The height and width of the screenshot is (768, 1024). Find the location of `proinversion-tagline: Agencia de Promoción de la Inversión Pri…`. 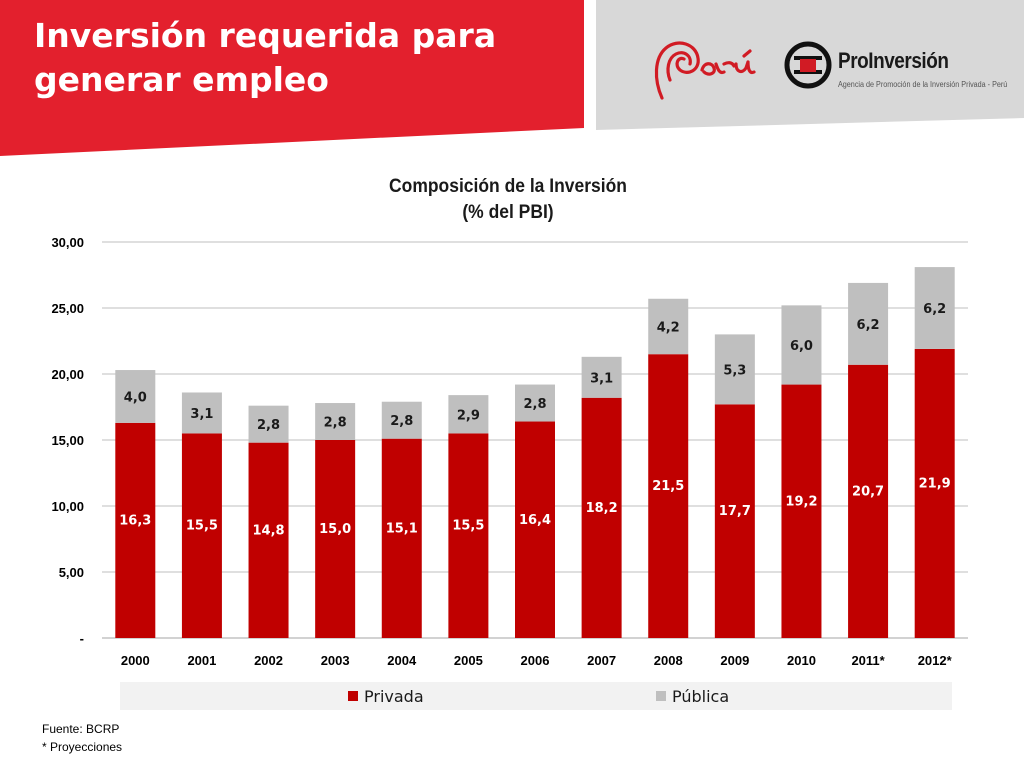

proinversion-tagline: Agencia de Promoción de la Inversión Pri… is located at coordinates (923, 84).